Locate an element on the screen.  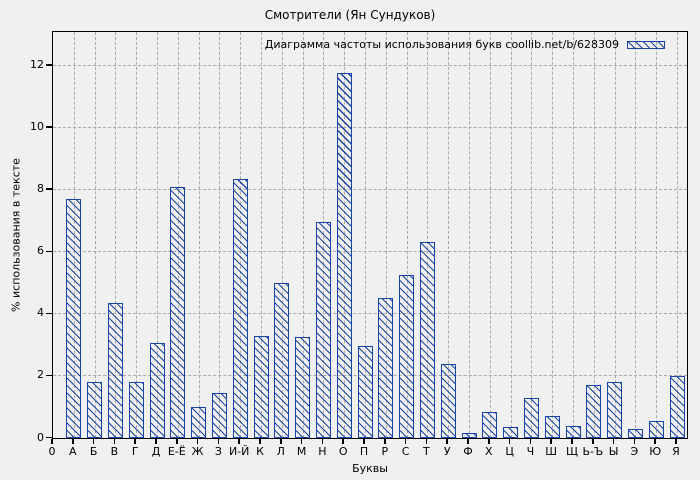
bar-Ш is located at coordinates (552, 427).